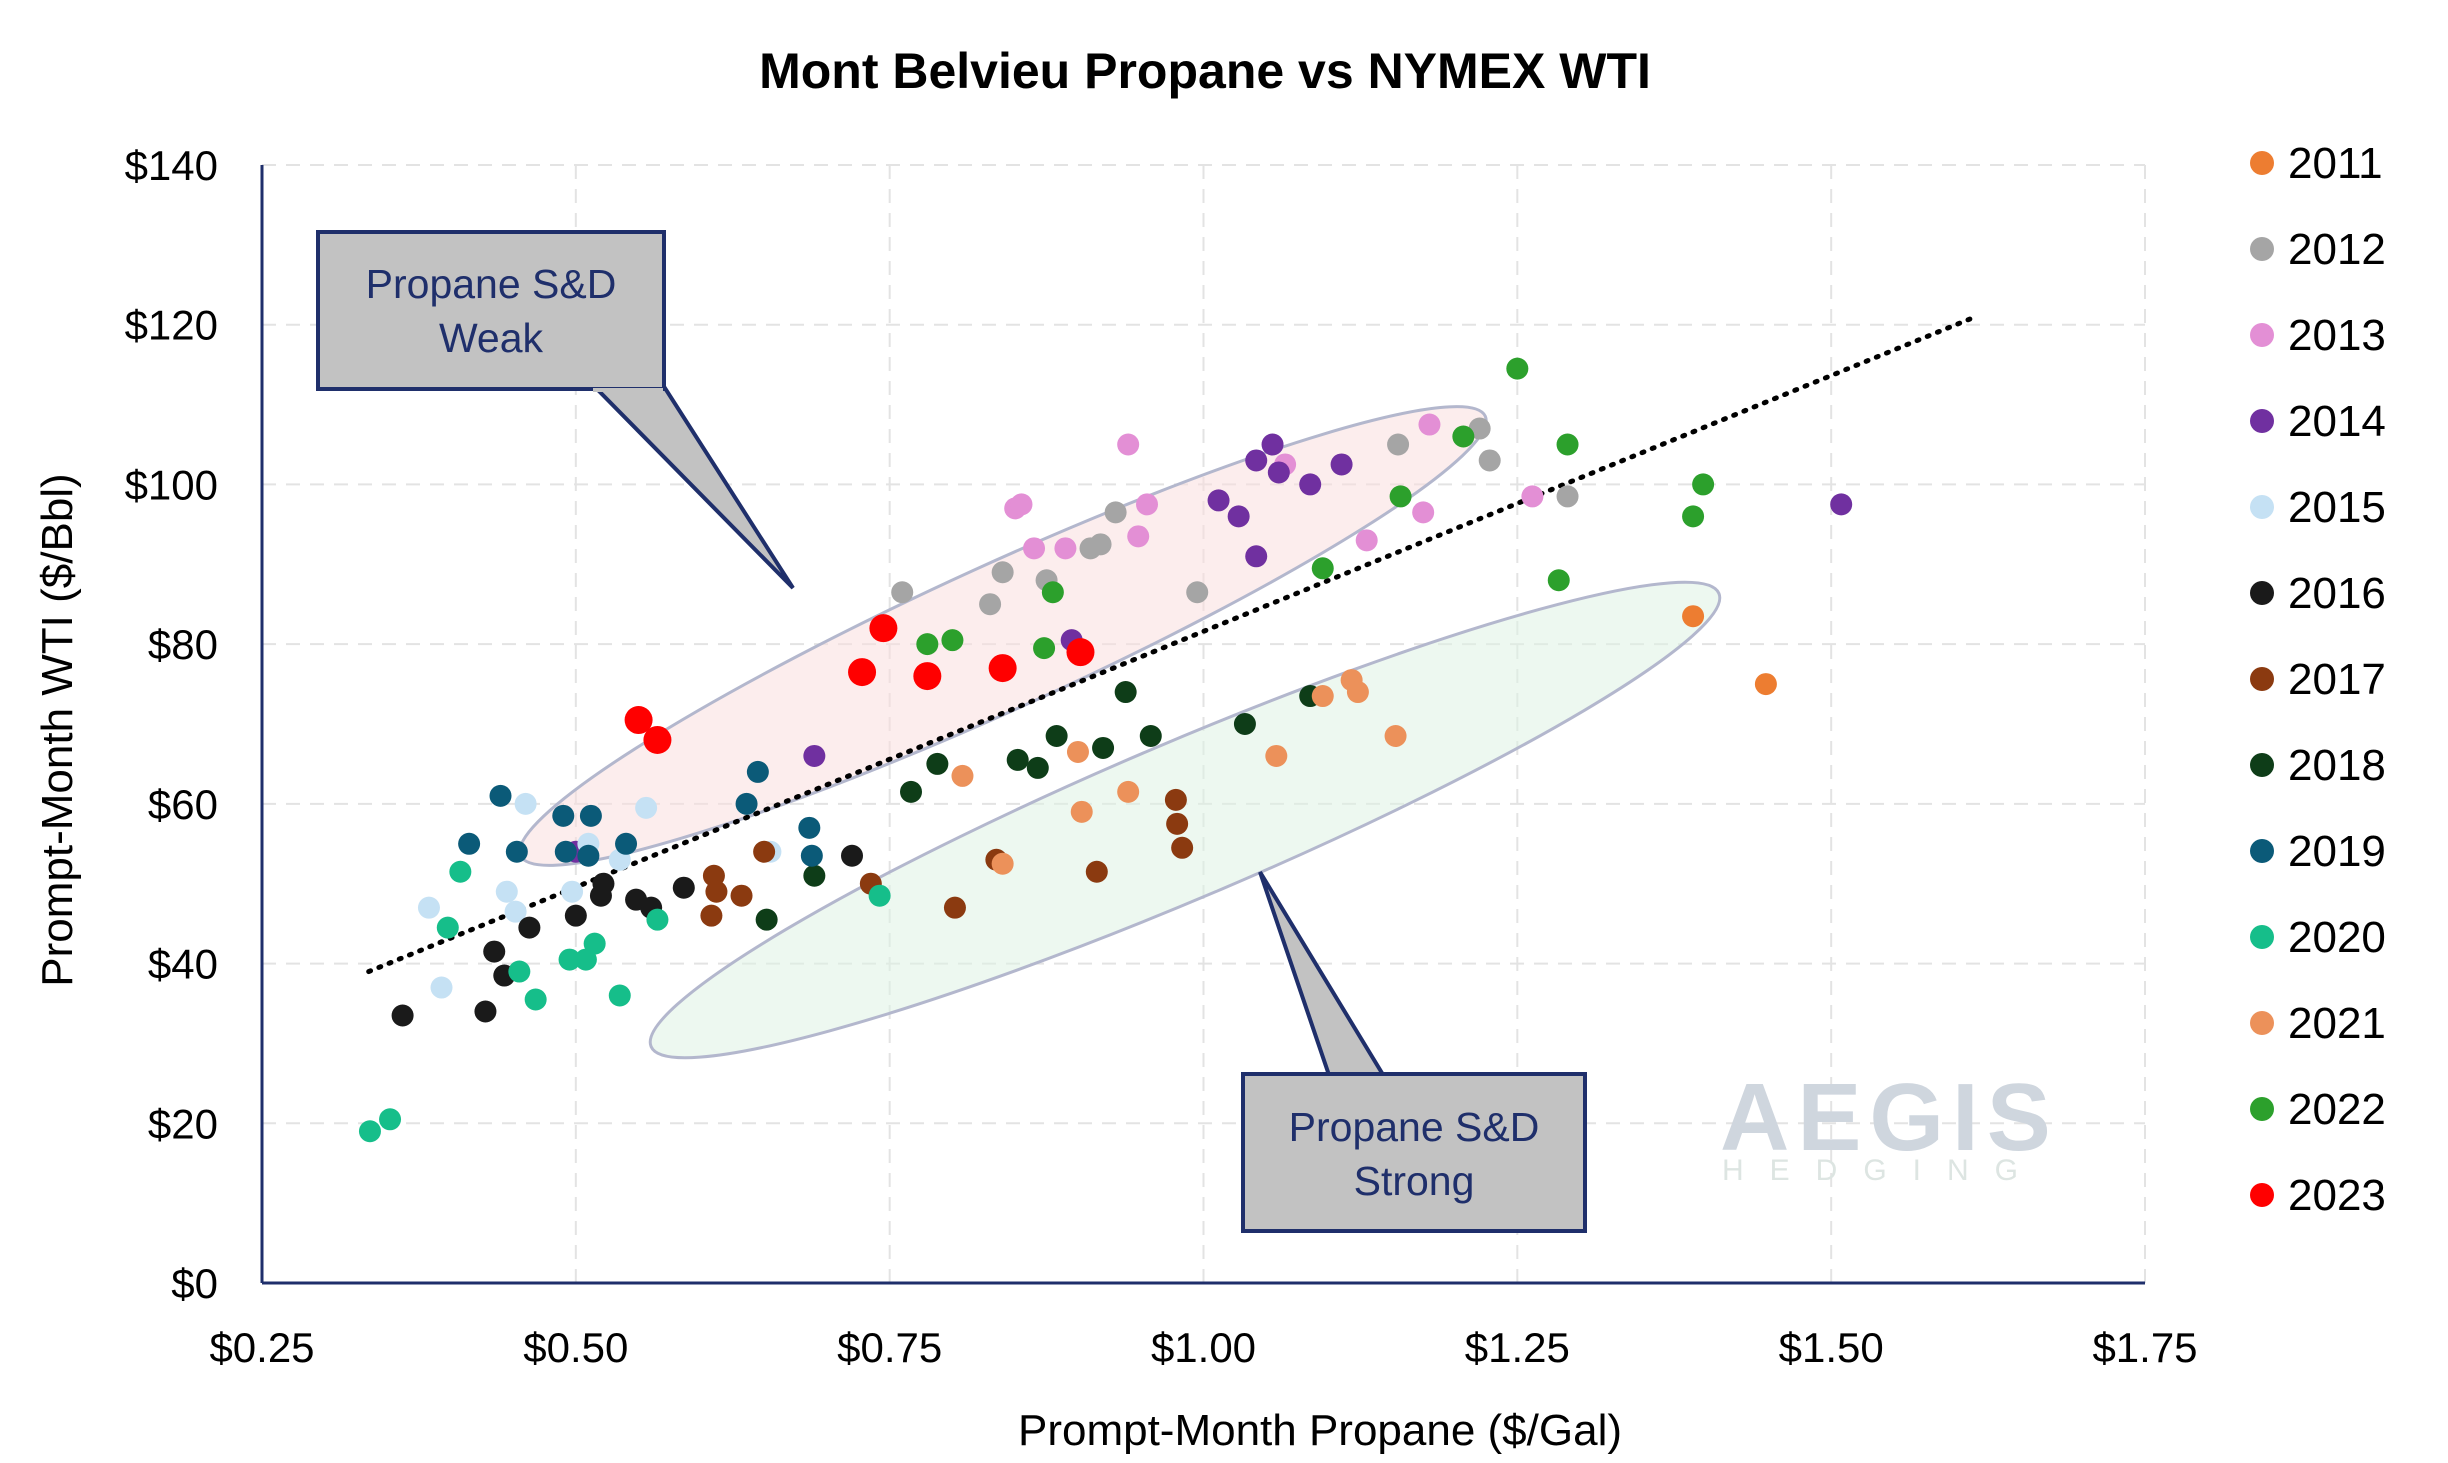 The height and width of the screenshot is (1463, 2448). Describe the element at coordinates (194, 1283) in the screenshot. I see `y-tick-label: $0` at that location.